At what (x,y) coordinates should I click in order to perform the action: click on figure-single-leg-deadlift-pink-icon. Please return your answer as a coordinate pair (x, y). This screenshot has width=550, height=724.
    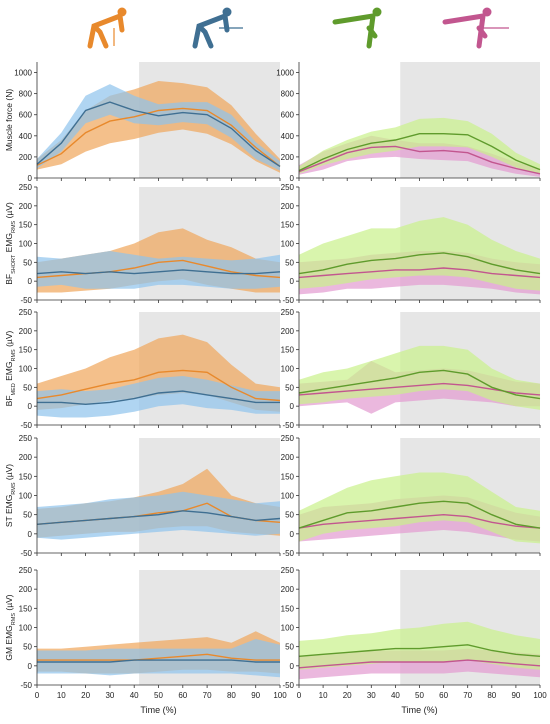
    Looking at the image, I should click on (475, 28).